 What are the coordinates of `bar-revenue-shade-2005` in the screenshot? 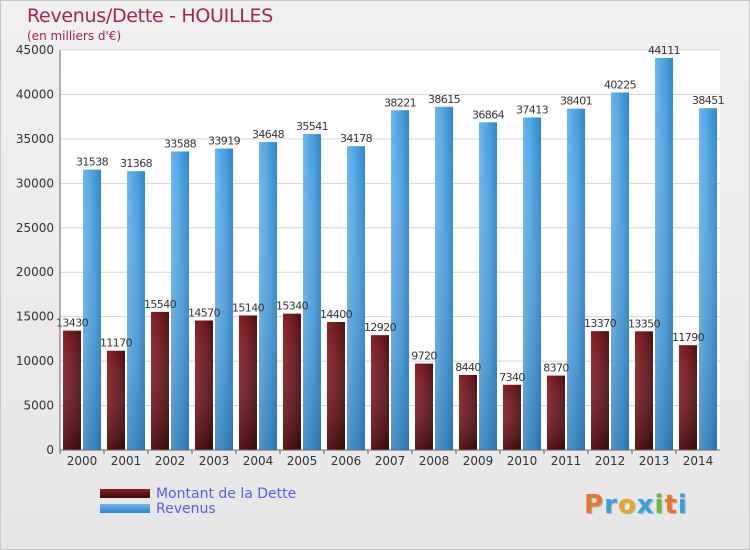 It's located at (312, 292).